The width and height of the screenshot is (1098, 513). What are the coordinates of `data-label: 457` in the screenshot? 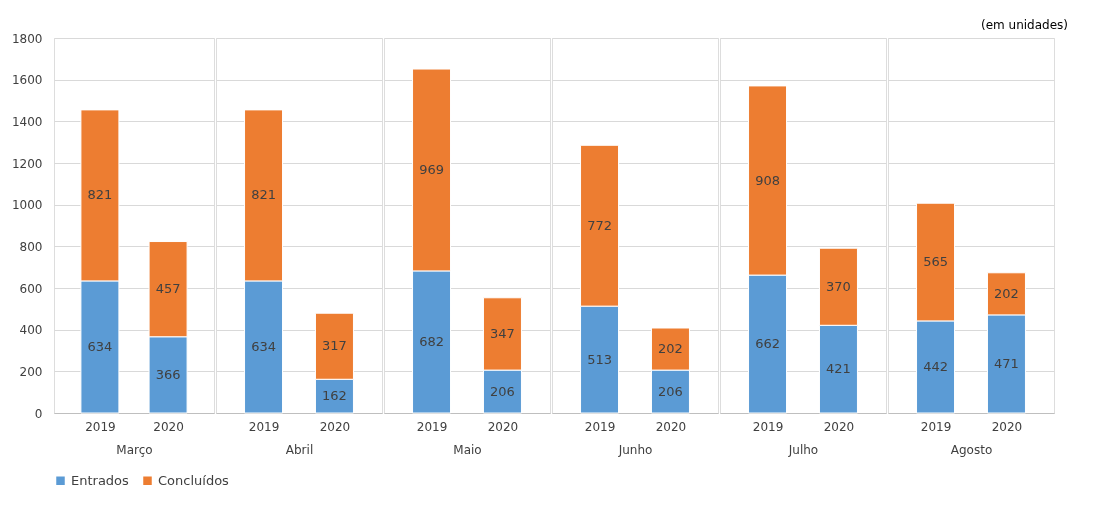 It's located at (168, 289).